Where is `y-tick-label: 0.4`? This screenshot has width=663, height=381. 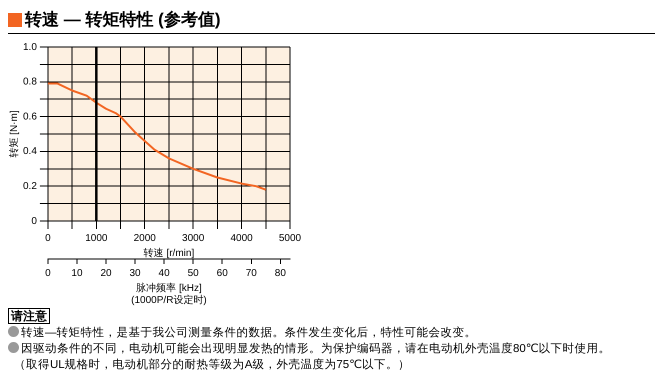
y-tick-label: 0.4 is located at coordinates (30, 152).